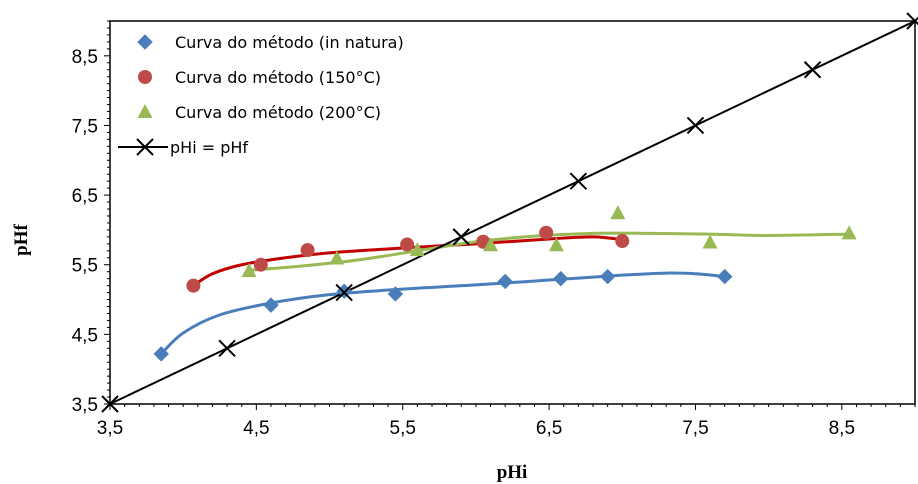 The width and height of the screenshot is (918, 484). I want to click on legend-label: Curva do método (in natura), so click(289, 42).